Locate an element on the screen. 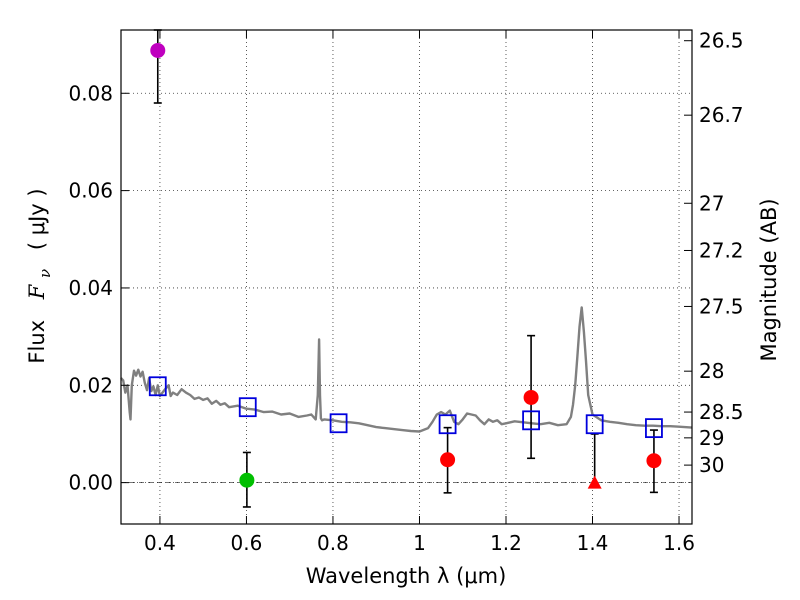 This screenshot has height=600, width=800. y-tick-label-3: 0.06 is located at coordinates (90, 191).